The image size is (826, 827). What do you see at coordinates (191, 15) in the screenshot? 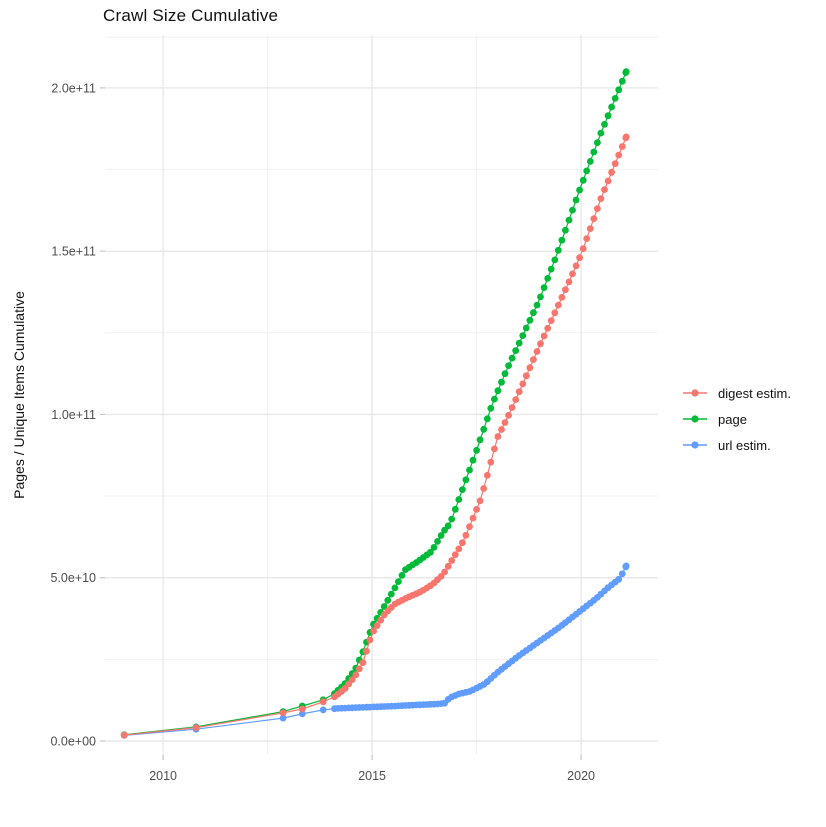
I see `chart-title: Crawl Size Cumulative` at bounding box center [191, 15].